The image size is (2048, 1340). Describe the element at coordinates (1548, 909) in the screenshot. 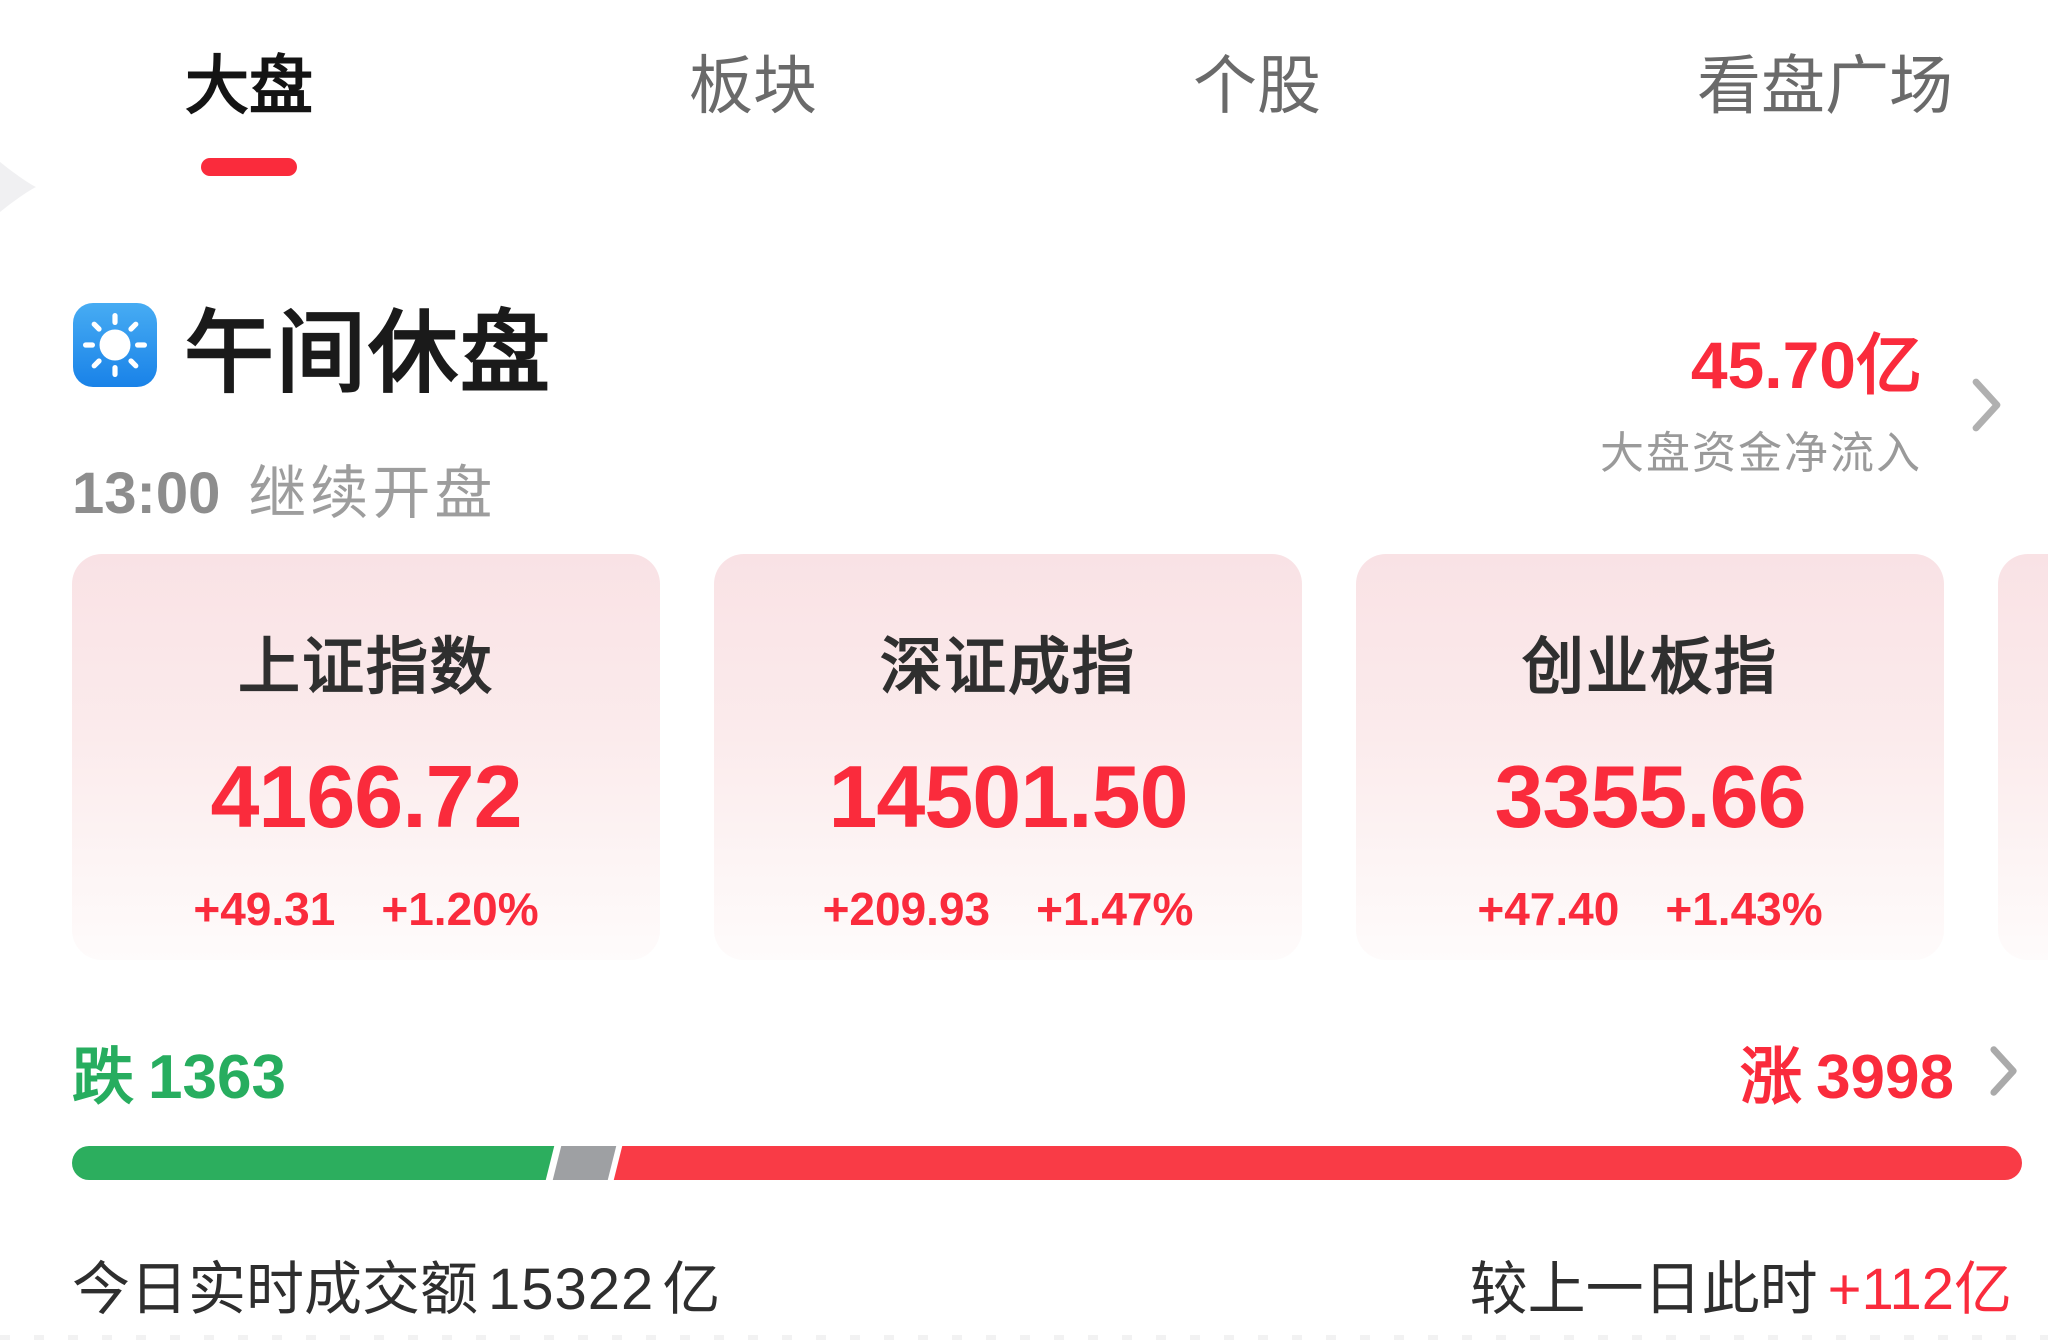

I see `index-change: +47.40` at that location.